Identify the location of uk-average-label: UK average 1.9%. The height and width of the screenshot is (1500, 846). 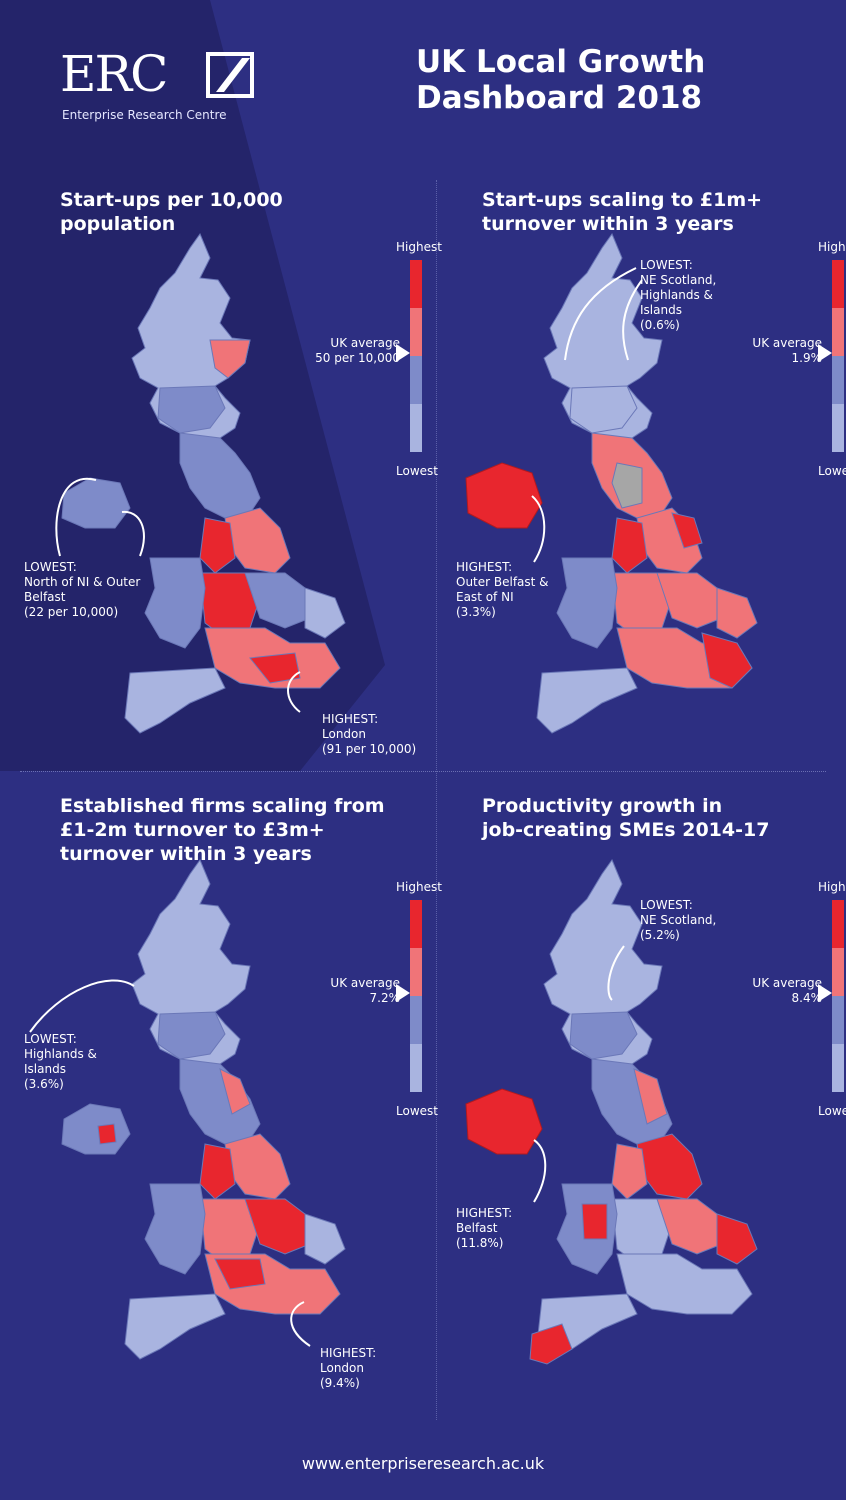
(757, 351).